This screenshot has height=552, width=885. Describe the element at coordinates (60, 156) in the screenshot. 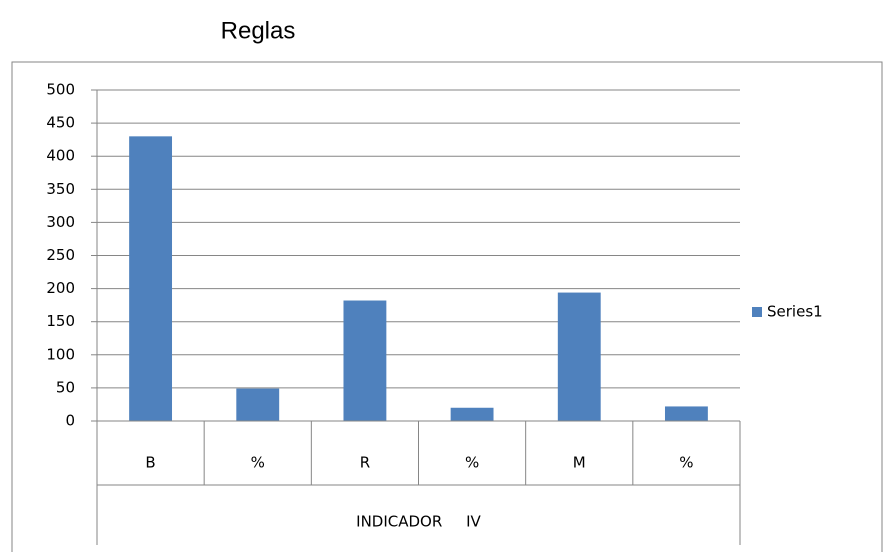

I see `y-tick-label: 400` at that location.